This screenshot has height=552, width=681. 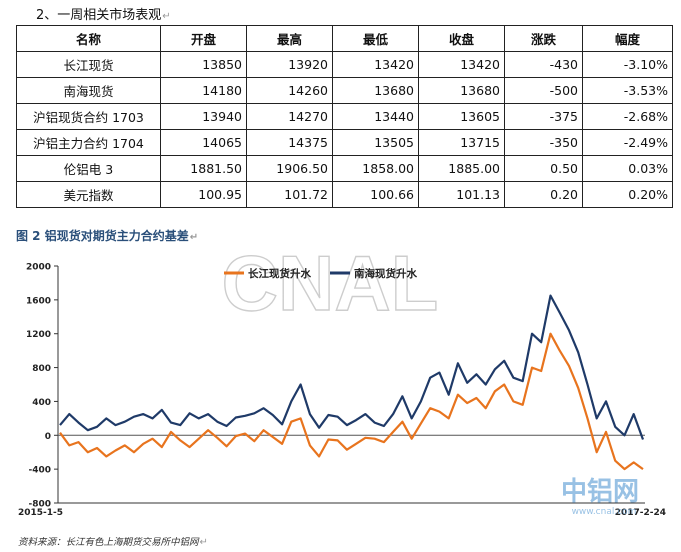 I want to click on cell-percent: 0.20%, so click(x=627, y=194).